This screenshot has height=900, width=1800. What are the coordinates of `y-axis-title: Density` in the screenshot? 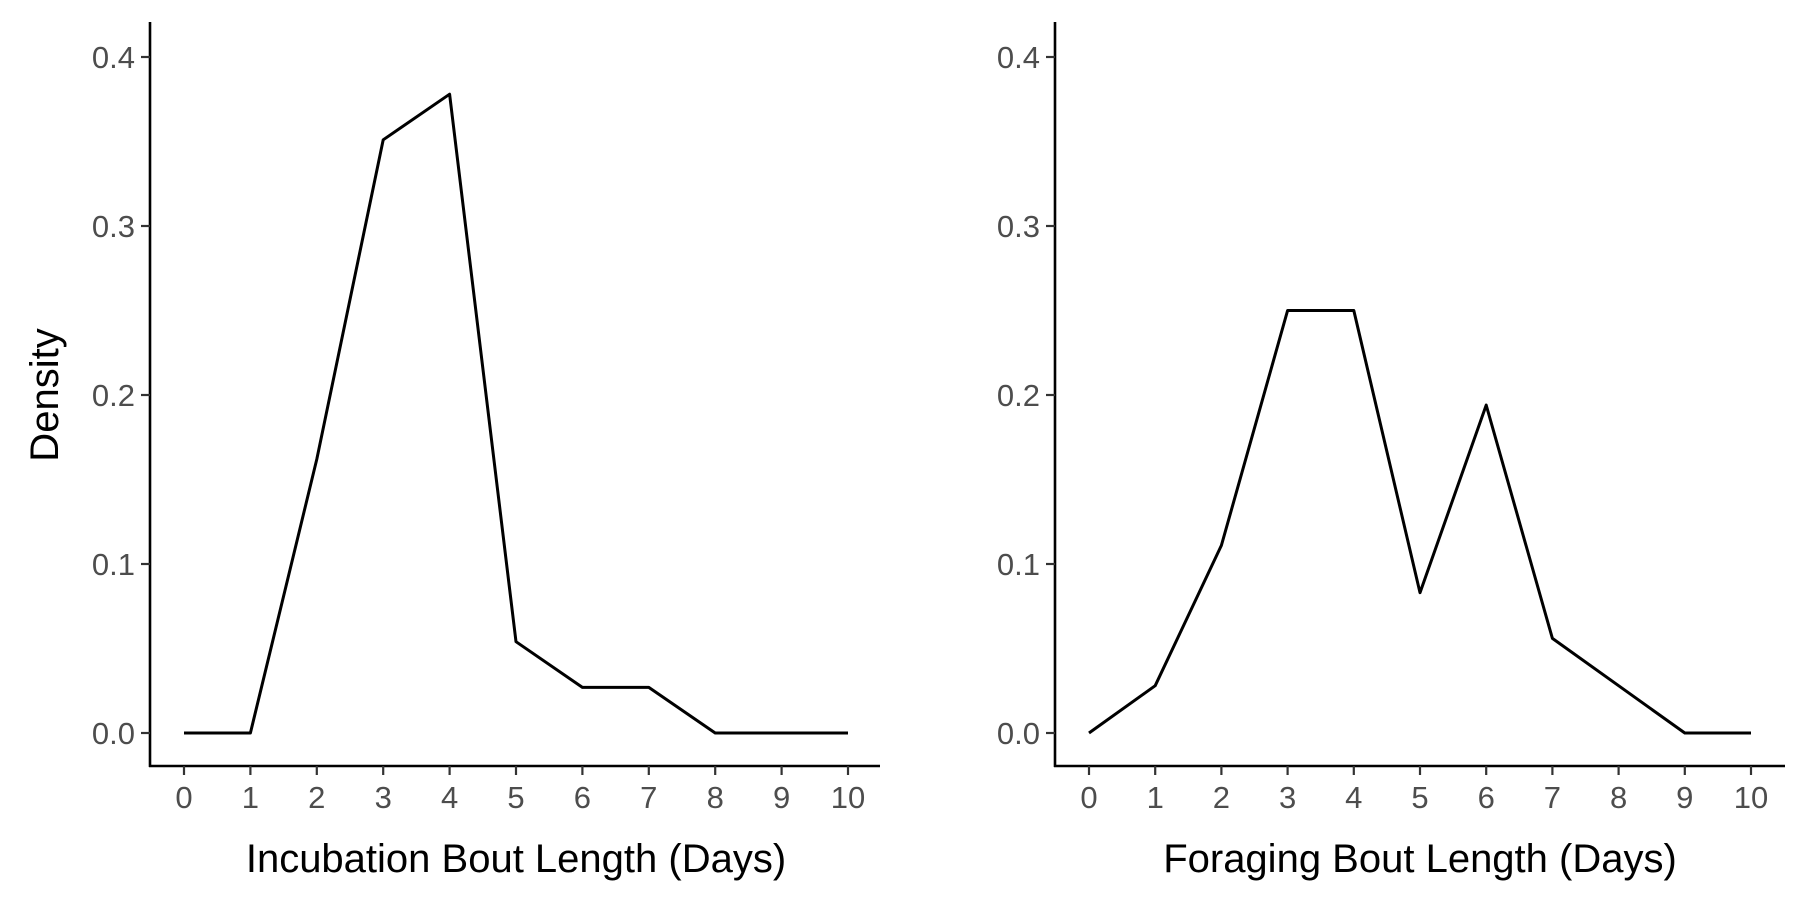 It's located at (45, 394).